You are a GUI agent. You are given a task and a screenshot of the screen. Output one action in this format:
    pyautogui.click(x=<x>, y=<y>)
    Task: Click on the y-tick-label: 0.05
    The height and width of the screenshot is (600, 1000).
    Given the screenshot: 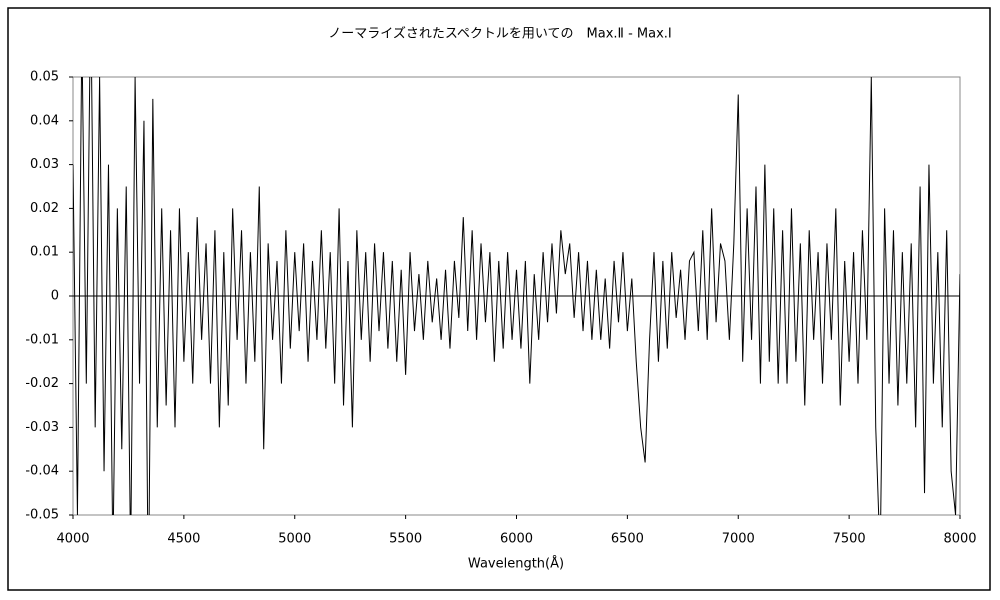 What is the action you would take?
    pyautogui.click(x=44, y=77)
    